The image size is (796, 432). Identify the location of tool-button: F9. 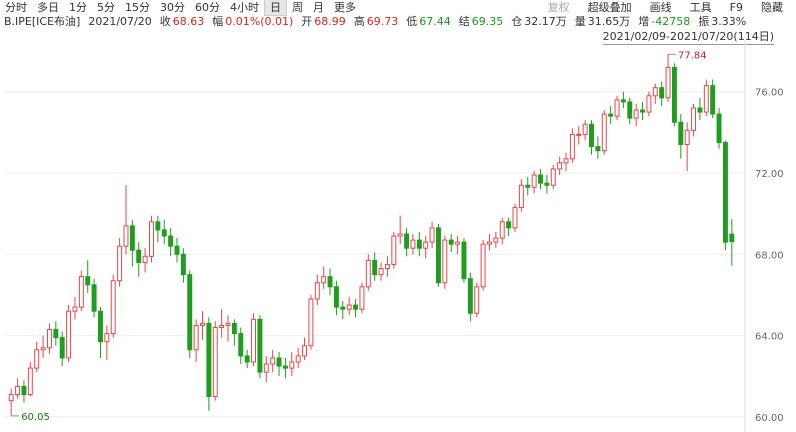
(736, 7).